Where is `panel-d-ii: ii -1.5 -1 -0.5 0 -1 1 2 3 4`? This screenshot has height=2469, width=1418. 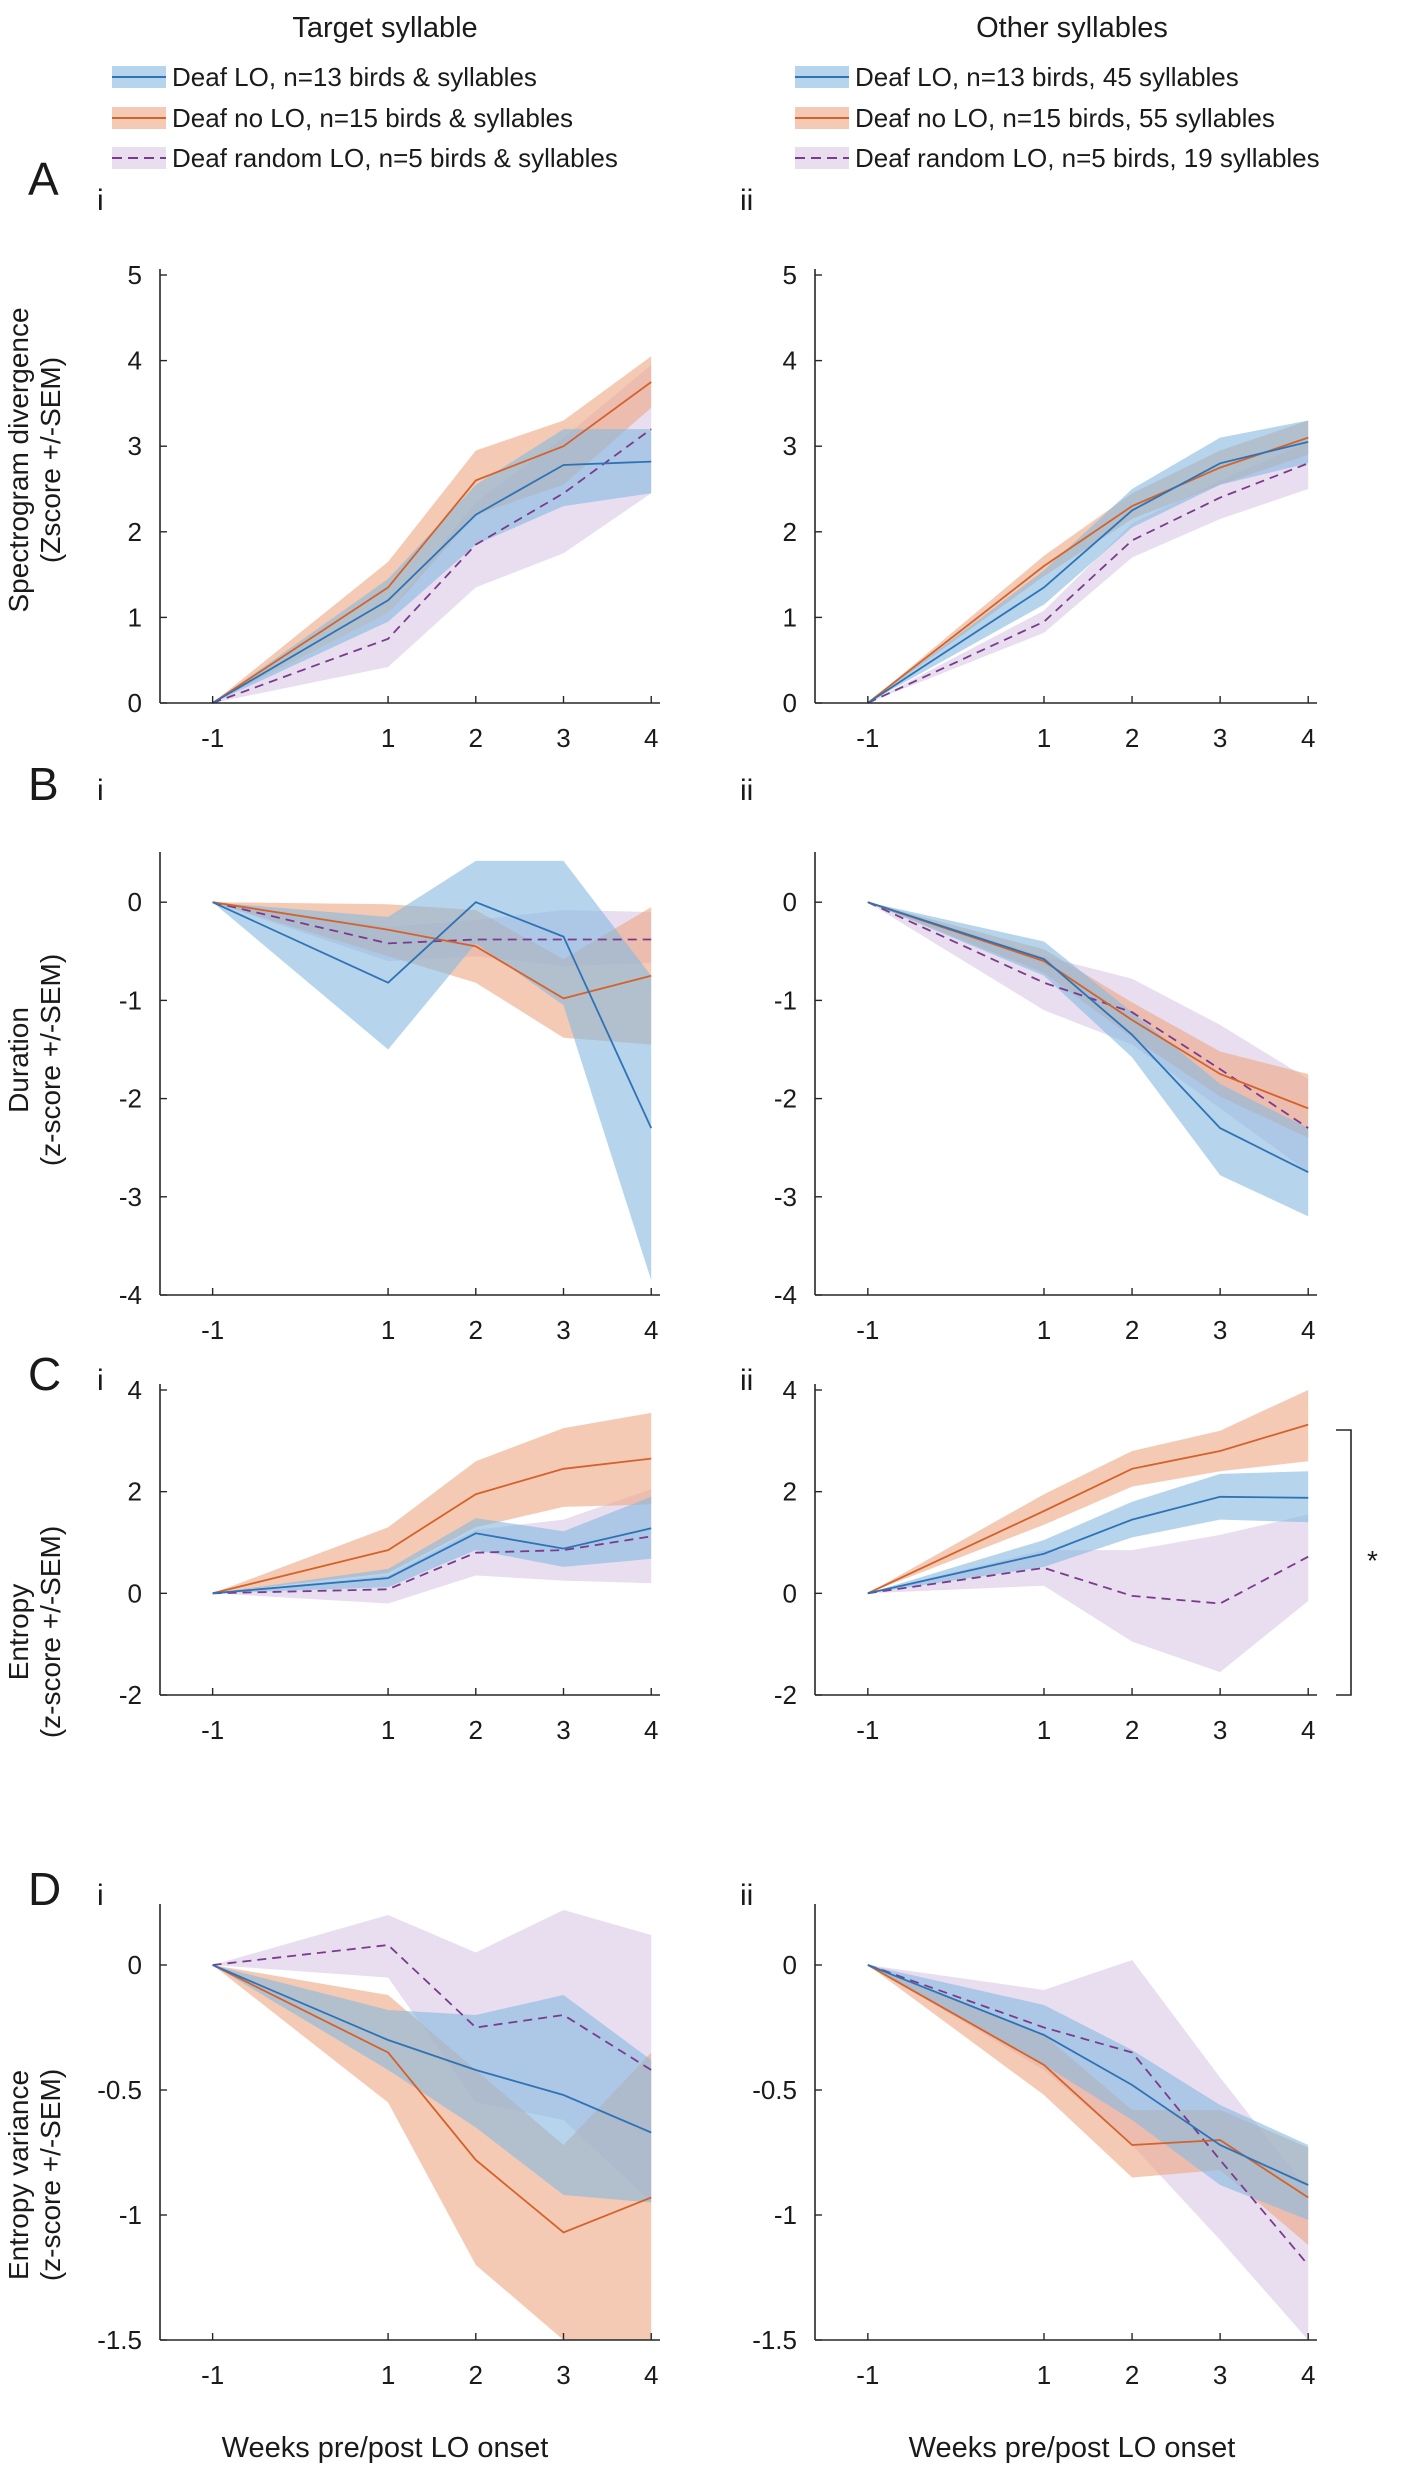 panel-d-ii: ii -1.5 -1 -0.5 0 -1 1 2 3 4 is located at coordinates (1028, 2134).